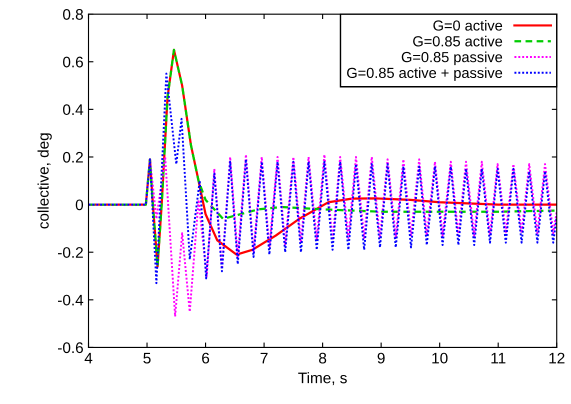 The width and height of the screenshot is (571, 404). I want to click on y-axis-title: collective, deg, so click(45, 181).